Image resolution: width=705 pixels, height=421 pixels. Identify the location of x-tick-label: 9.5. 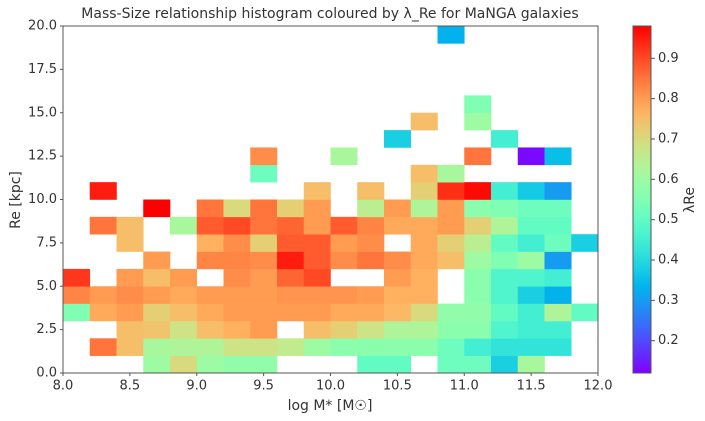
(263, 386).